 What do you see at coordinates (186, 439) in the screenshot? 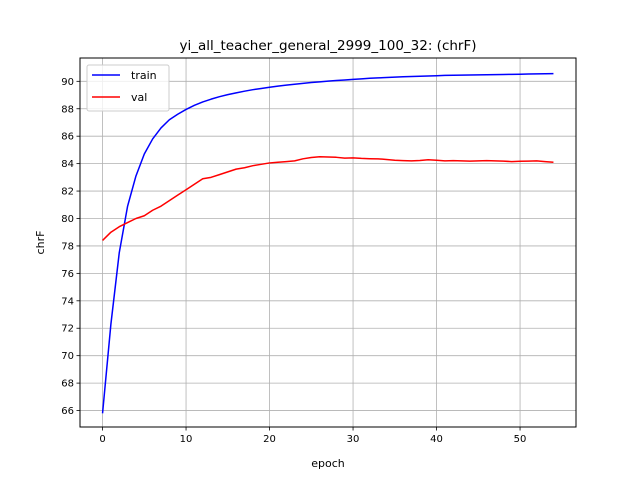
I see `x-tick-label: 10` at bounding box center [186, 439].